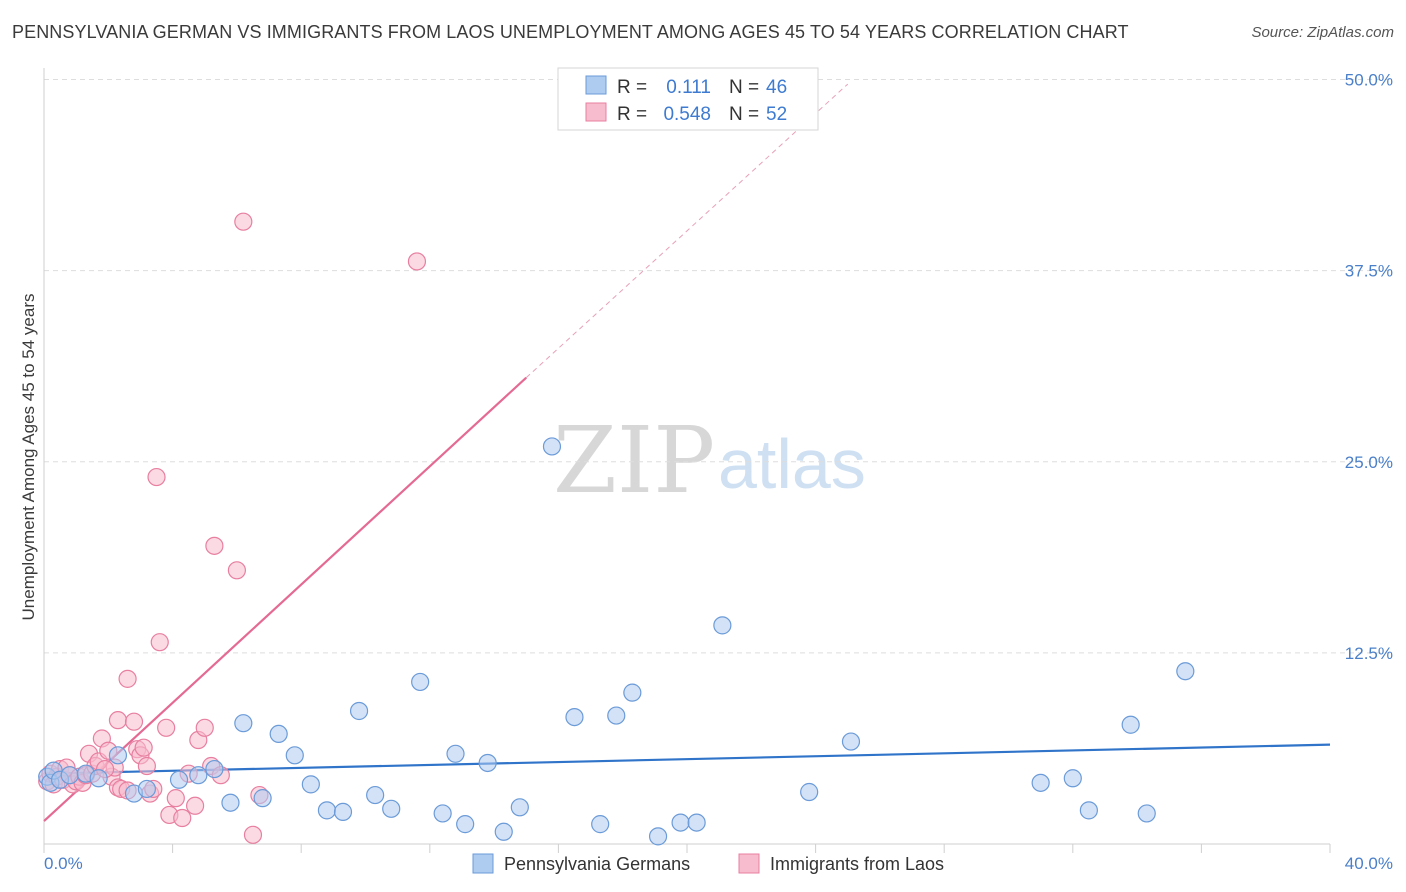  Describe the element at coordinates (1369, 653) in the screenshot. I see `y-tick-label-0: 12.5%` at that location.